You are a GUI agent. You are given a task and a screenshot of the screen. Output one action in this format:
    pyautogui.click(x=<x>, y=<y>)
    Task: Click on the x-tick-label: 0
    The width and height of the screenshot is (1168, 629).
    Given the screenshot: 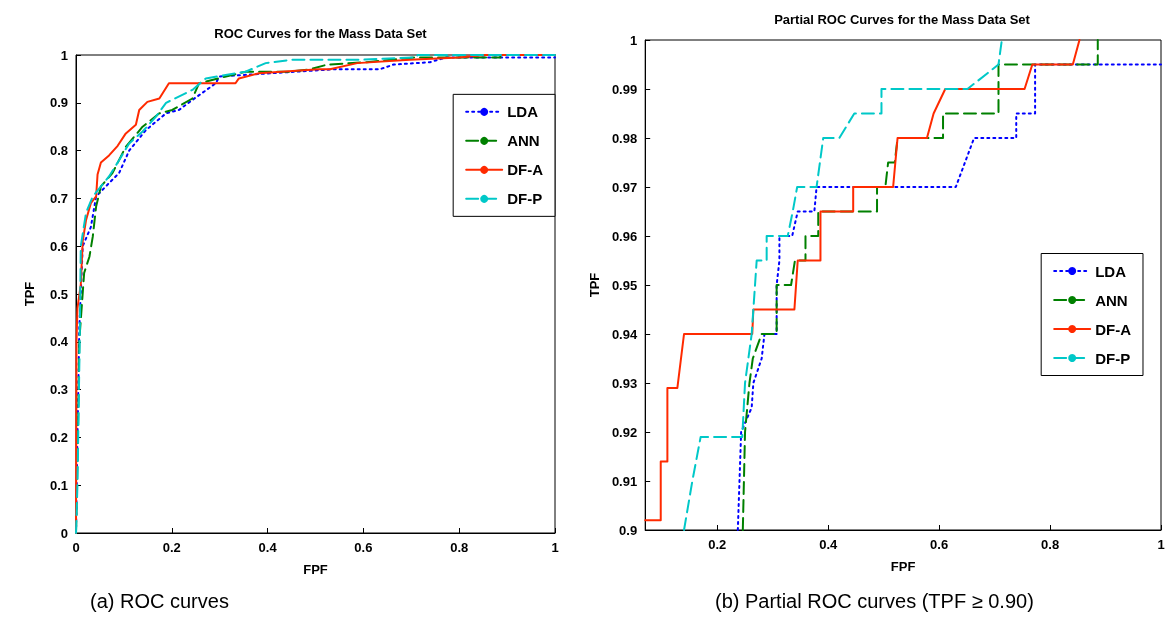 What is the action you would take?
    pyautogui.click(x=76, y=547)
    